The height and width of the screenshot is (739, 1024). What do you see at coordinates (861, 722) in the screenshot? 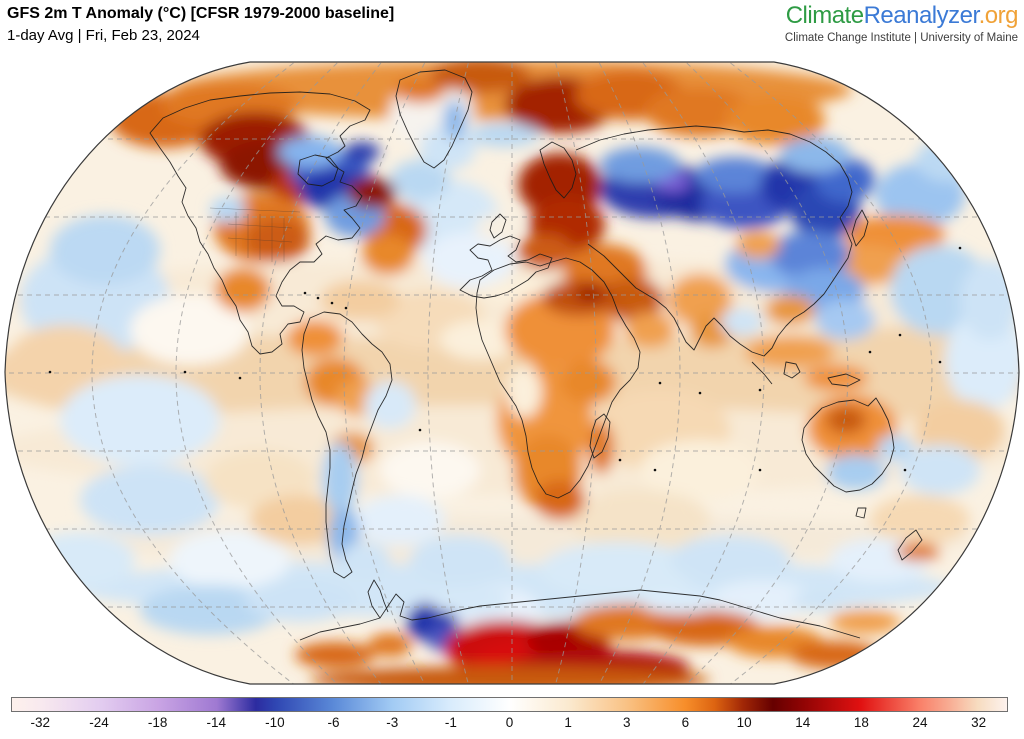
I see `colorbar-tick: 18` at bounding box center [861, 722].